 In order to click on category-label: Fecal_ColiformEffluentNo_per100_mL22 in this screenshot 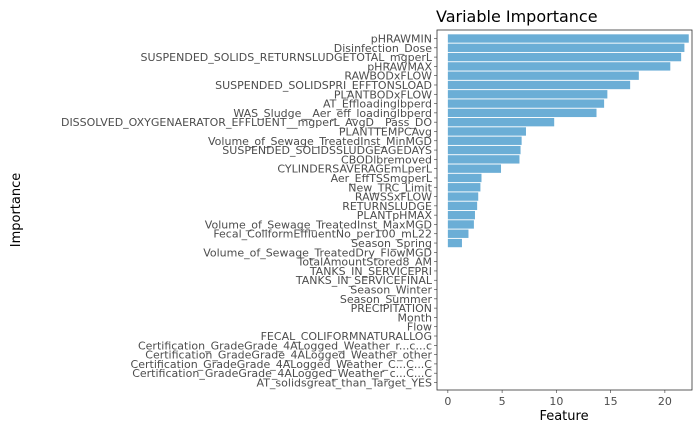, I will do `click(322, 234)`.